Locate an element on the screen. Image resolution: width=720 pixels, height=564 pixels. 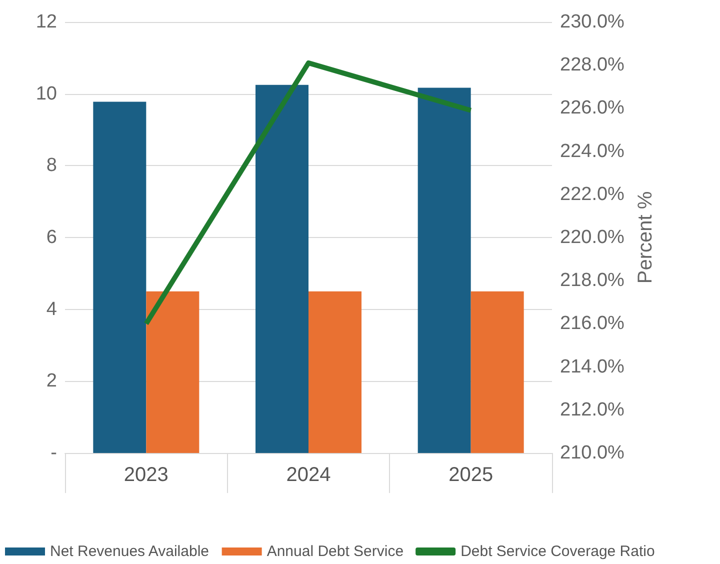
y-tick-label: 2 is located at coordinates (51, 381).